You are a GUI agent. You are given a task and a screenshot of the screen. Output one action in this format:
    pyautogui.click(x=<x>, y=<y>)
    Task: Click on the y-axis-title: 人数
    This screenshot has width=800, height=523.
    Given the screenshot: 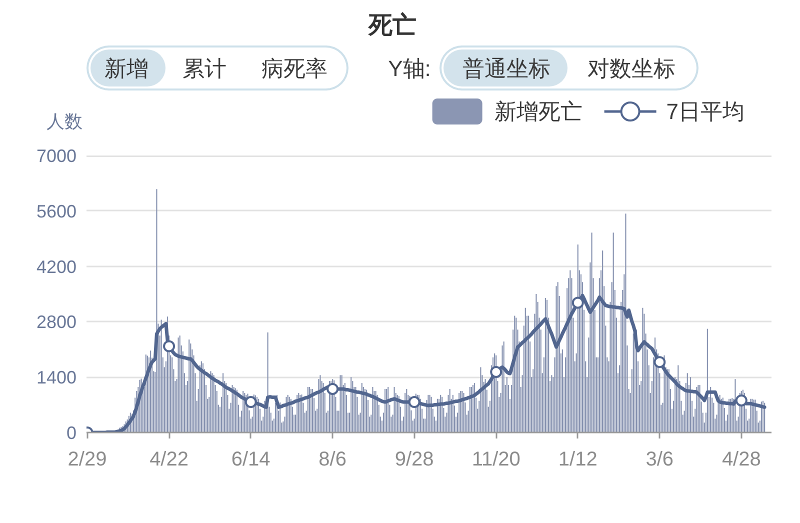 What is the action you would take?
    pyautogui.click(x=64, y=122)
    